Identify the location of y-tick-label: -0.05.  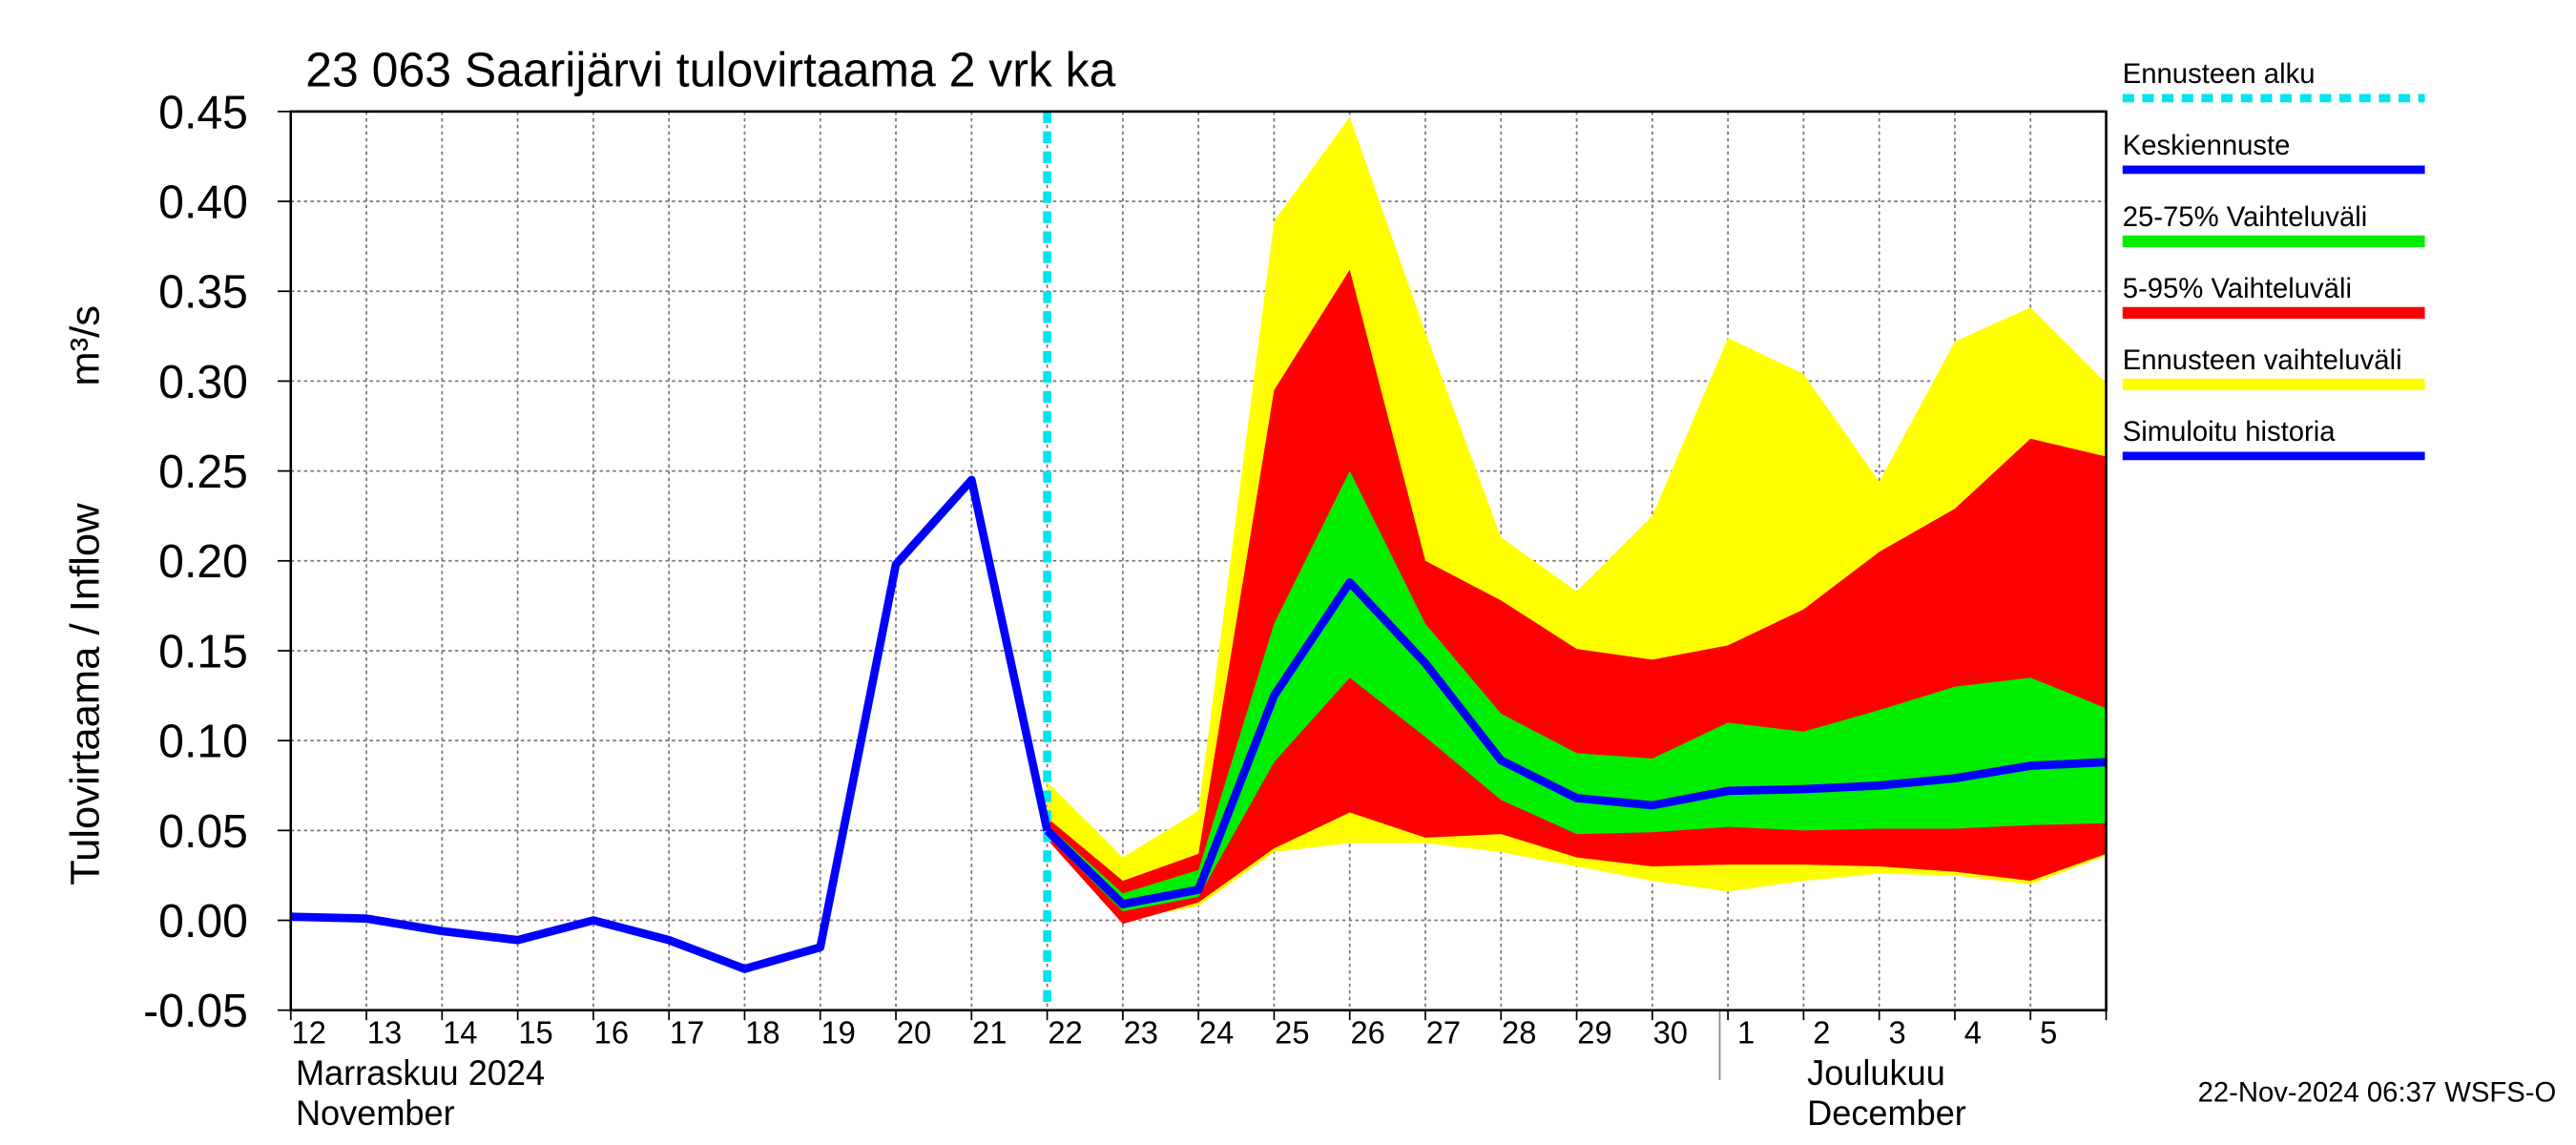
(195, 1012).